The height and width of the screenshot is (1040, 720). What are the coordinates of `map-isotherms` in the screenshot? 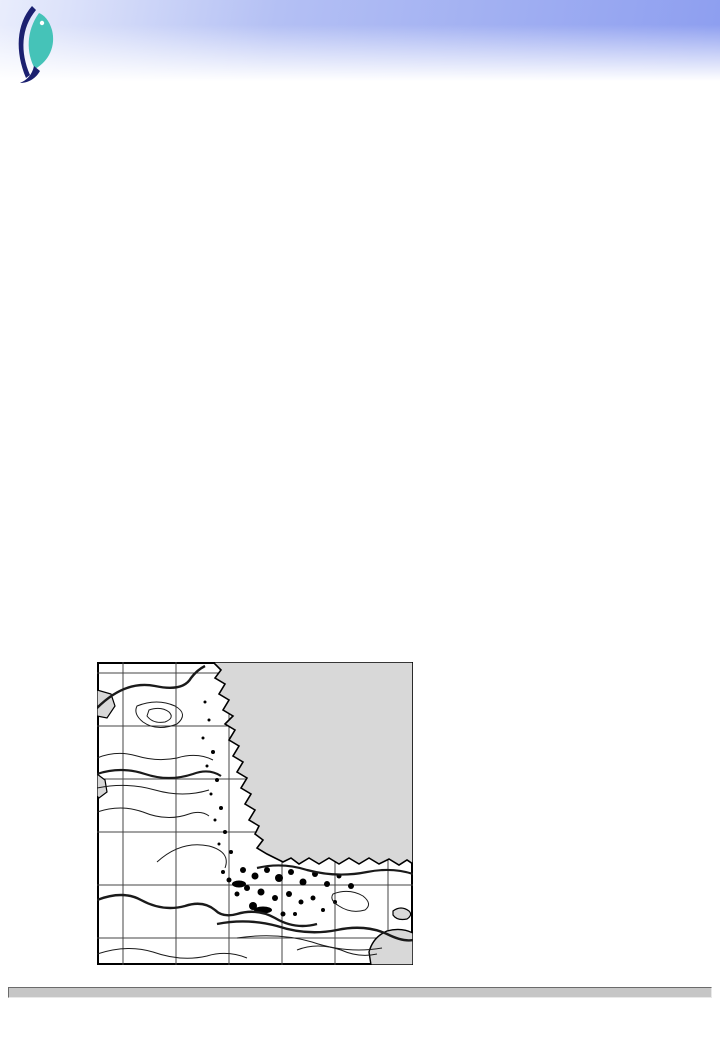 It's located at (255, 811).